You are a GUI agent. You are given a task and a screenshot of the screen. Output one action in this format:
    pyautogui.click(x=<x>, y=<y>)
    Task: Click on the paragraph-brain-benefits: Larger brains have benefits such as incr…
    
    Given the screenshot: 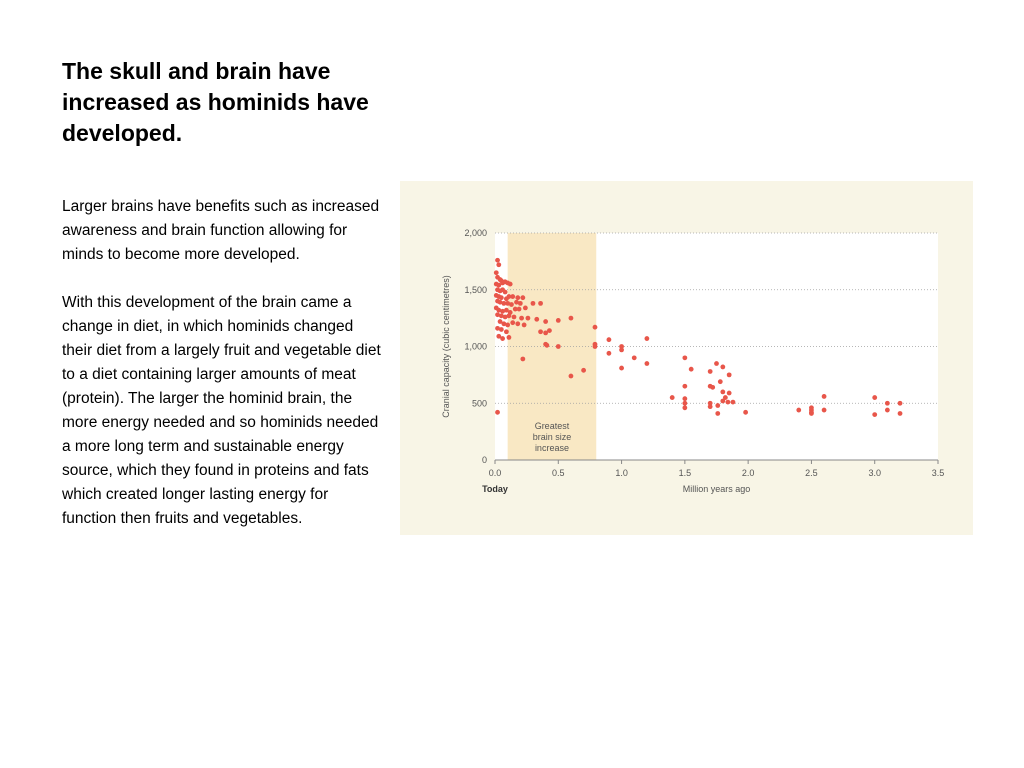 What is the action you would take?
    pyautogui.click(x=221, y=230)
    